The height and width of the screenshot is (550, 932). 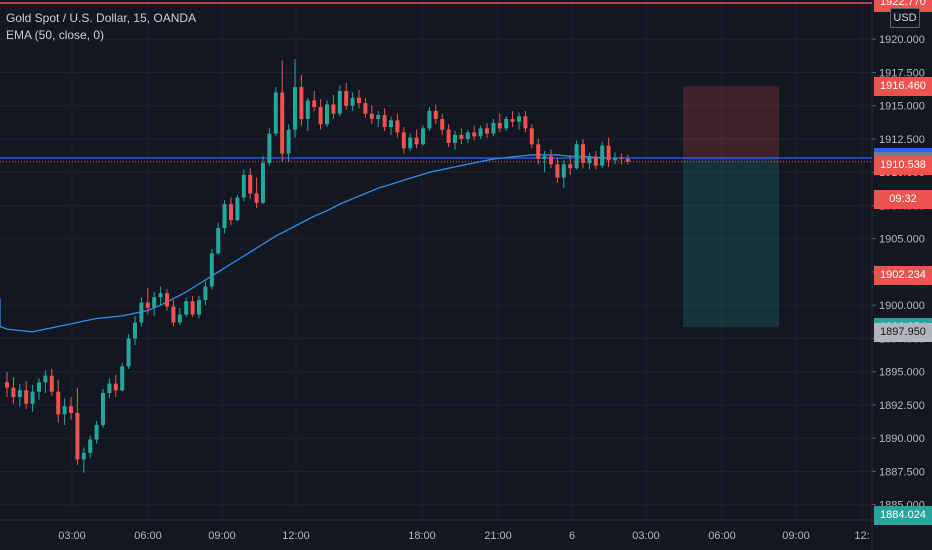 I want to click on x-tick-label: 12:, so click(x=861, y=536).